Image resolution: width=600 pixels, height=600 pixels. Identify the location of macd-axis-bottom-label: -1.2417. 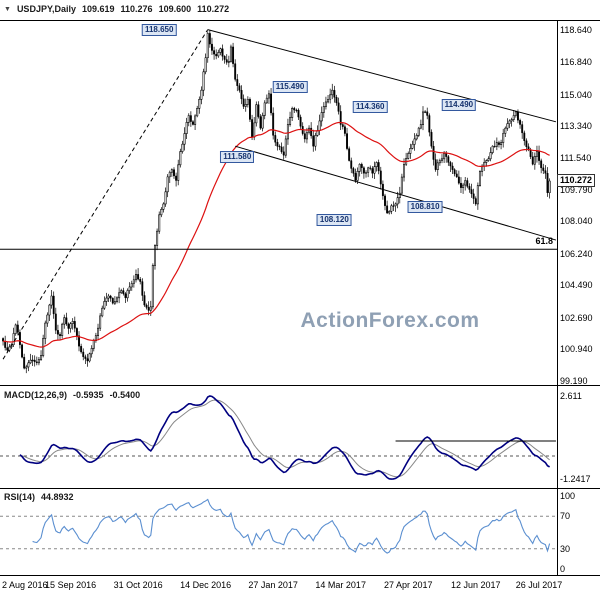
(575, 479).